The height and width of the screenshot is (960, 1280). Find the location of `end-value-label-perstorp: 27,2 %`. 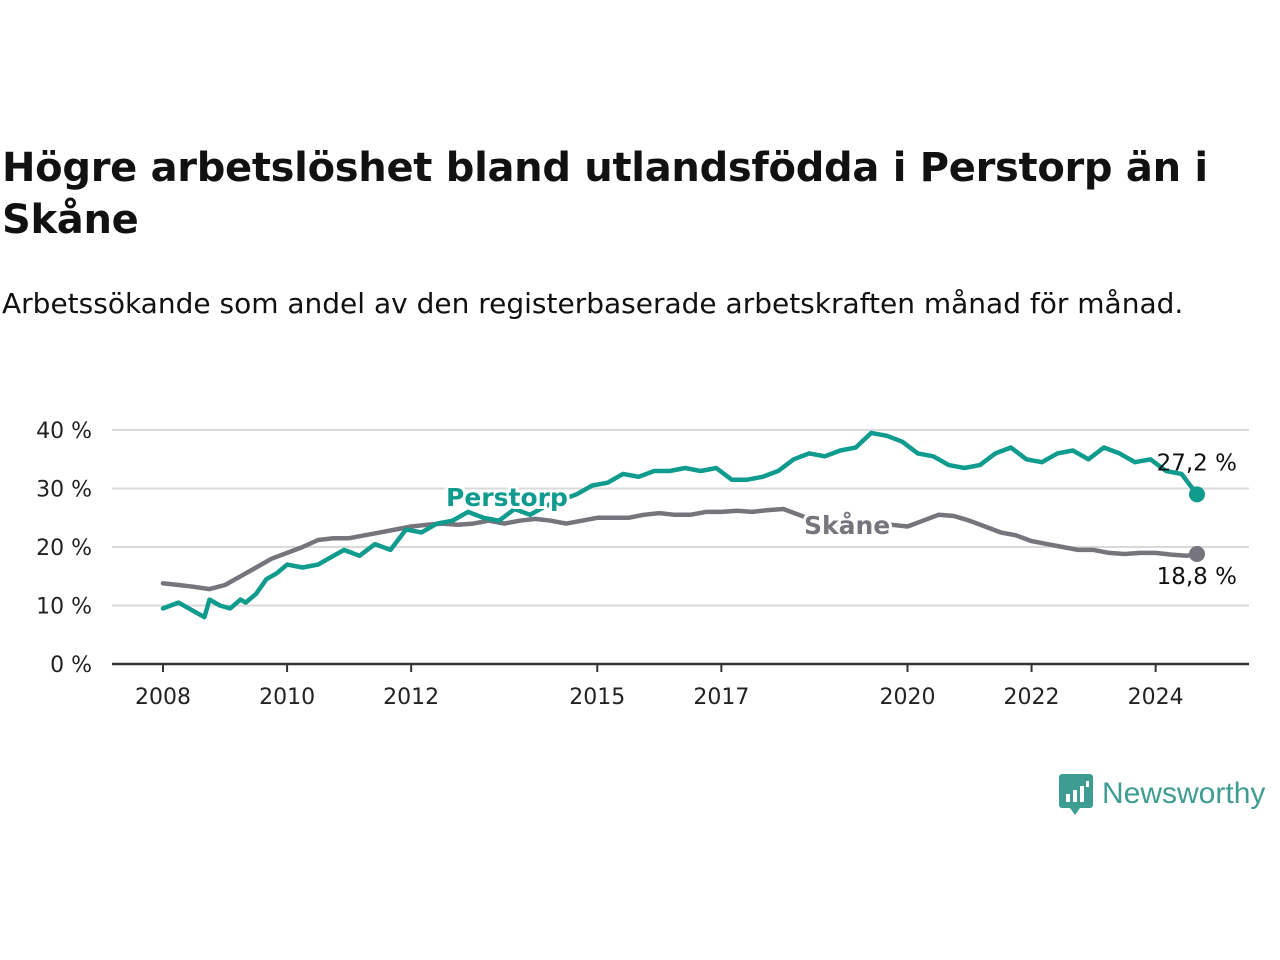

end-value-label-perstorp: 27,2 % is located at coordinates (1197, 463).